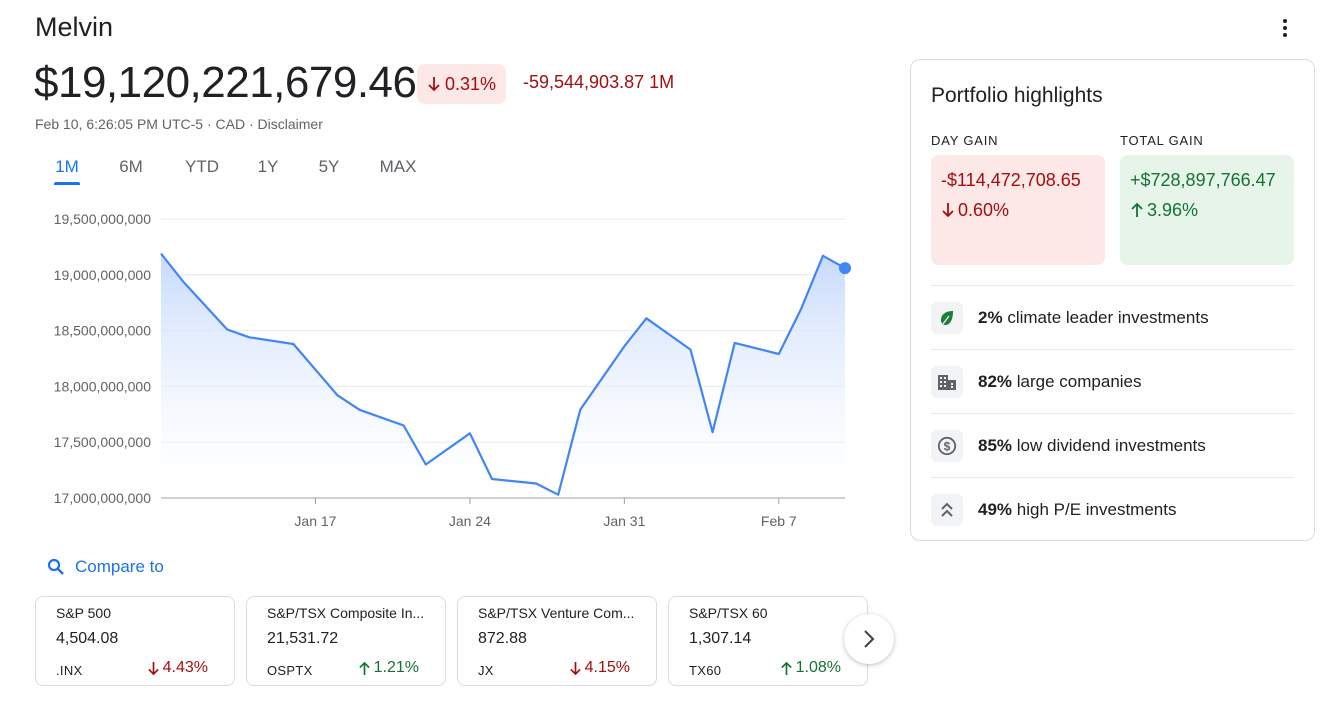  I want to click on tab-max: MAX, so click(398, 166).